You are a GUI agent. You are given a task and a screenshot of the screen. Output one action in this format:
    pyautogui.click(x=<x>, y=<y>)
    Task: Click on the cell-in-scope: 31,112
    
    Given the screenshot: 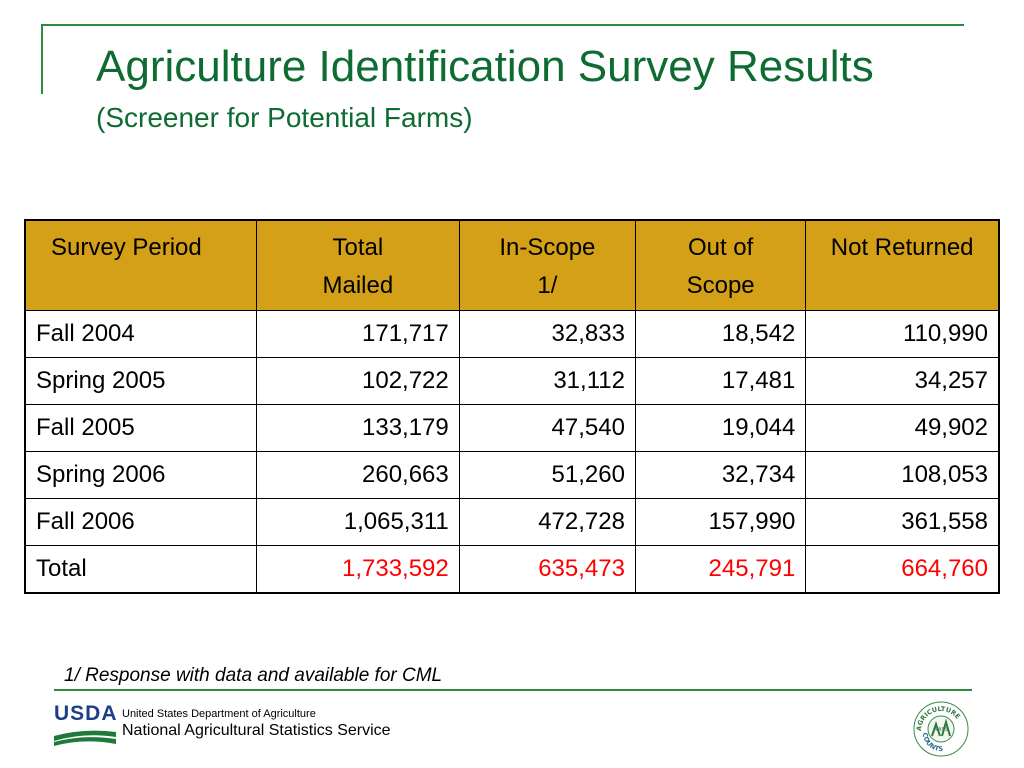 What is the action you would take?
    pyautogui.click(x=547, y=381)
    